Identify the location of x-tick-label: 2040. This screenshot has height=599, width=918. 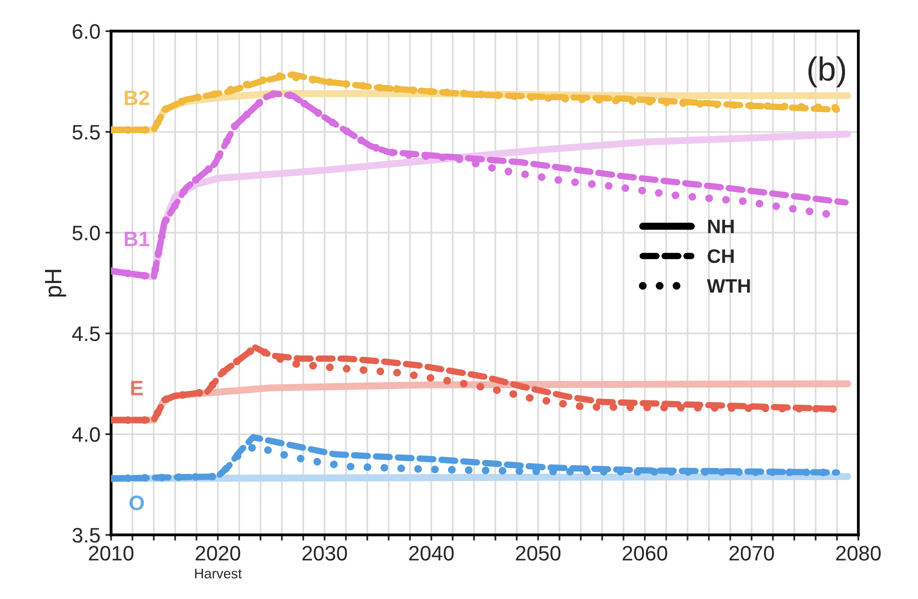
(431, 553).